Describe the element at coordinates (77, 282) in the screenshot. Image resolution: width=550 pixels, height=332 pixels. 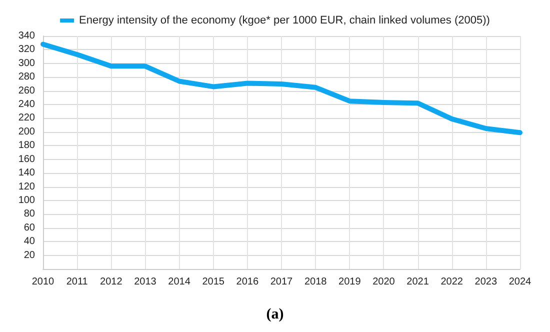
I see `x-tick-label: 2011` at that location.